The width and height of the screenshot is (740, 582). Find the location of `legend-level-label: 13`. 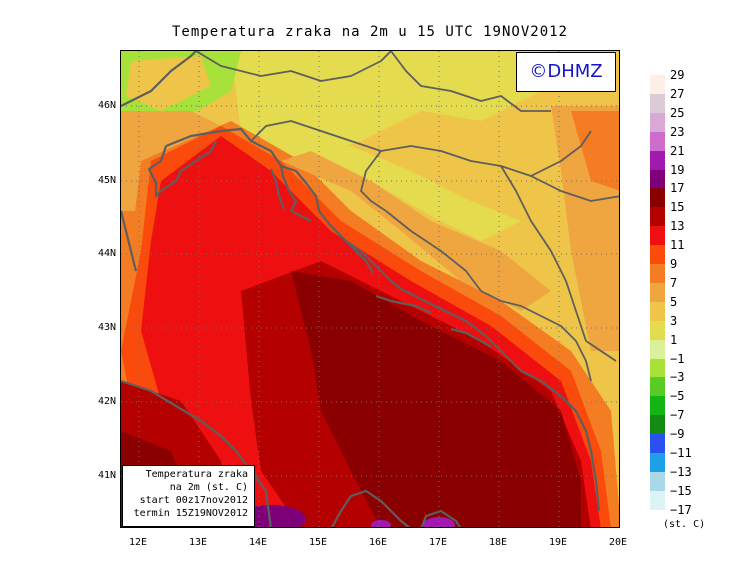

legend-level-label: 13 is located at coordinates (677, 226).